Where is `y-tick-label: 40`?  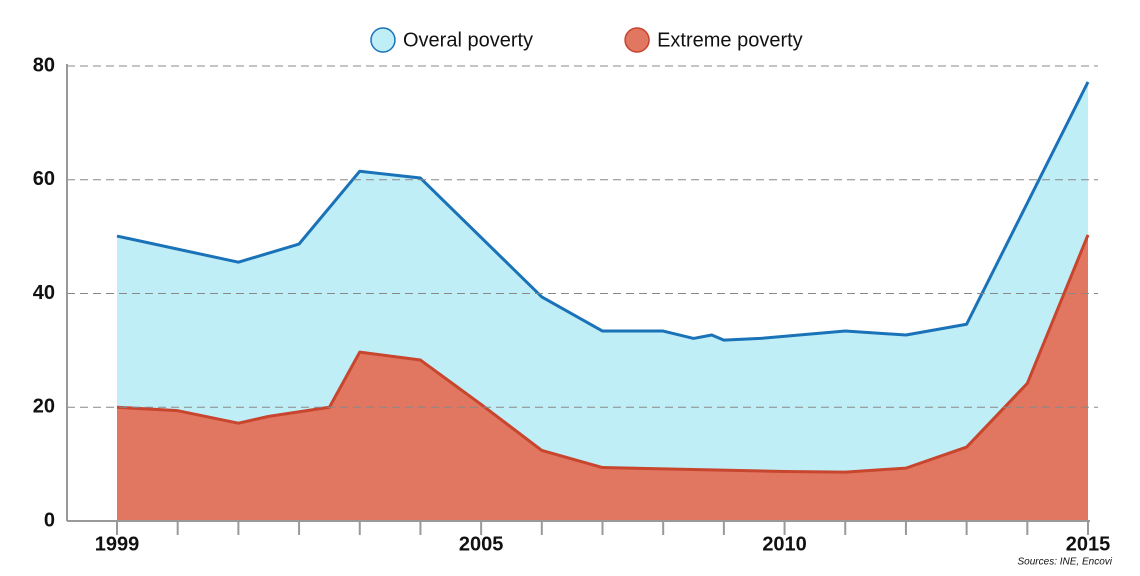 y-tick-label: 40 is located at coordinates (44, 293).